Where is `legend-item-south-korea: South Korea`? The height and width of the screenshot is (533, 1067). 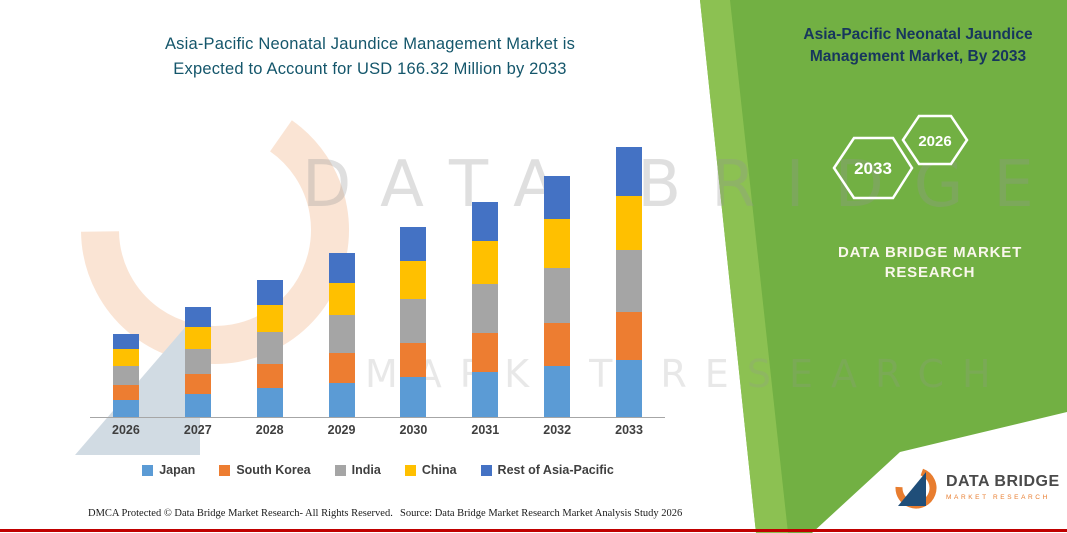
legend-item-south-korea: South Korea is located at coordinates (265, 470).